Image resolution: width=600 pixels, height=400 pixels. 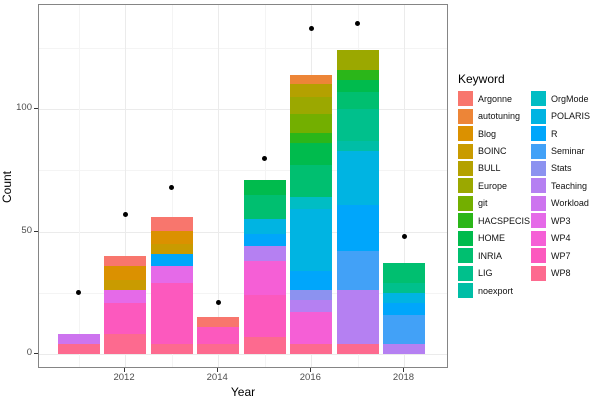 What do you see at coordinates (487, 133) in the screenshot?
I see `legend-label: Blog` at bounding box center [487, 133].